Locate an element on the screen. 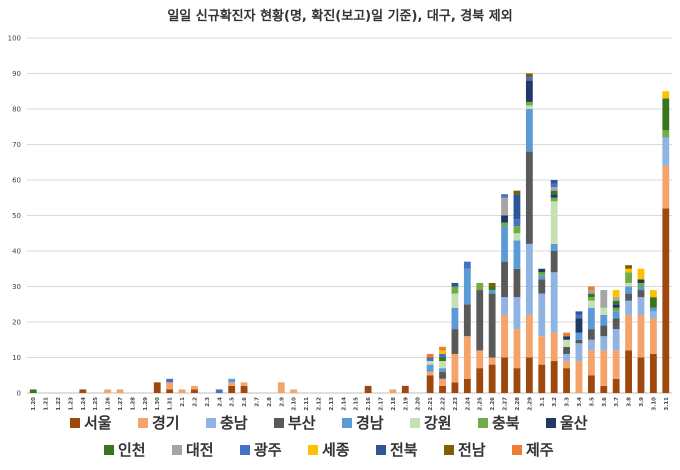  y-tick-label: 50 is located at coordinates (16, 216).